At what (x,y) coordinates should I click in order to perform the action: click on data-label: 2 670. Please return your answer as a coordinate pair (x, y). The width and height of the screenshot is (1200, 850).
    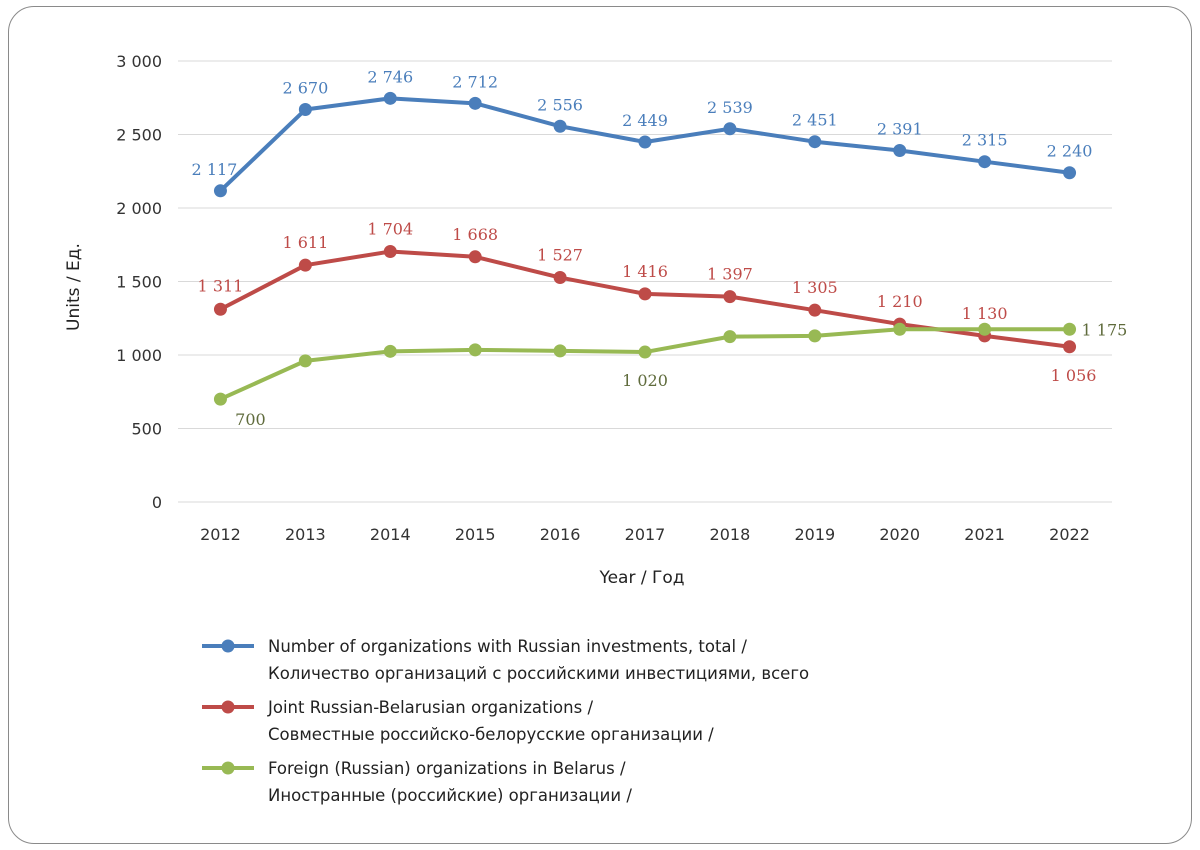
    Looking at the image, I should click on (305, 88).